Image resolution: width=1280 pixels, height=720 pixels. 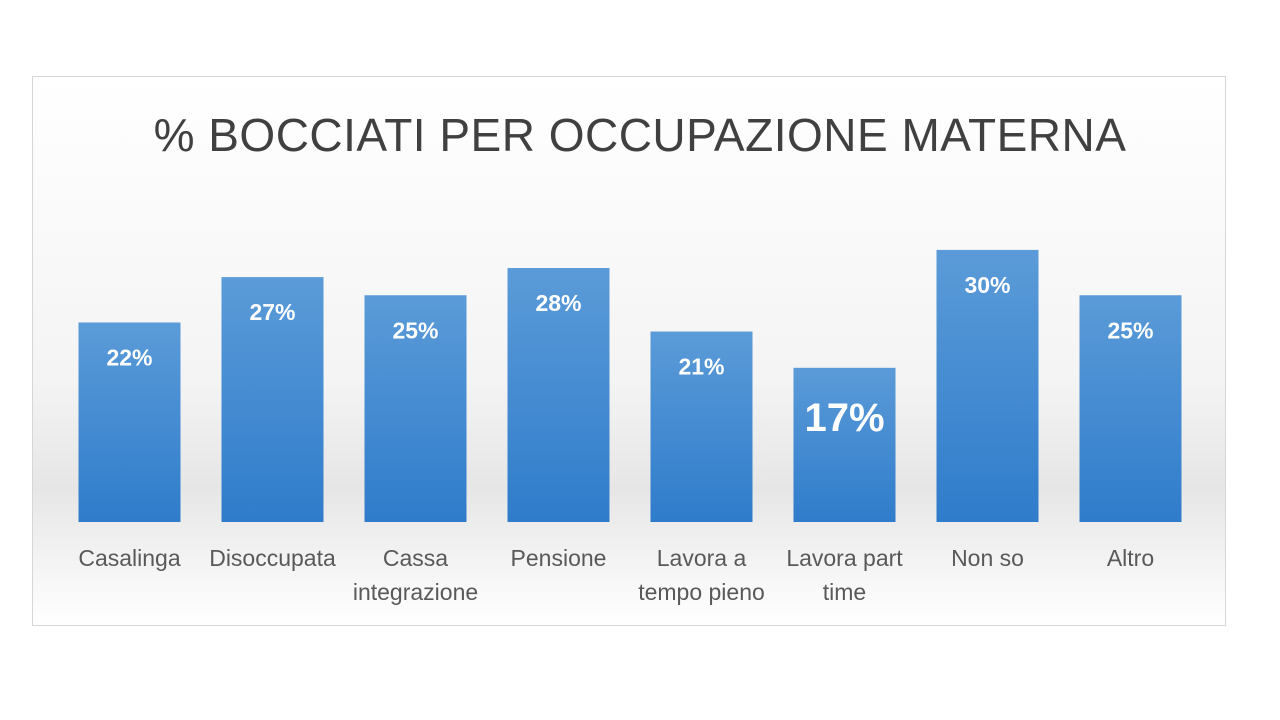 I want to click on data-label: 17%, so click(x=844, y=418).